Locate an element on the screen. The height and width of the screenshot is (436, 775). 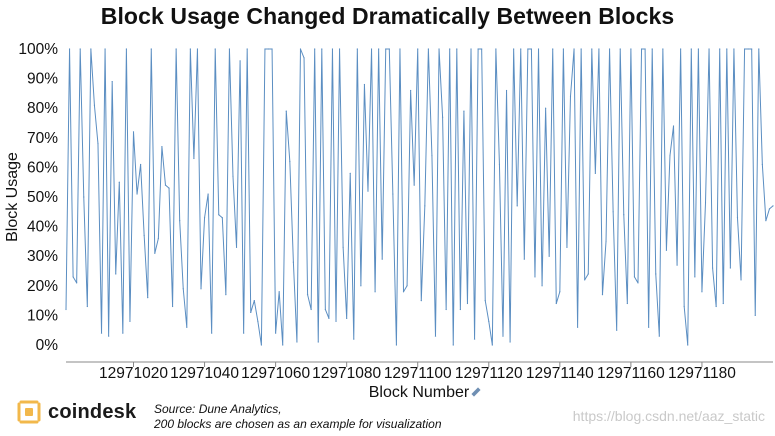
watermark: https://blog.csdn.net/aaz_static is located at coordinates (668, 416).